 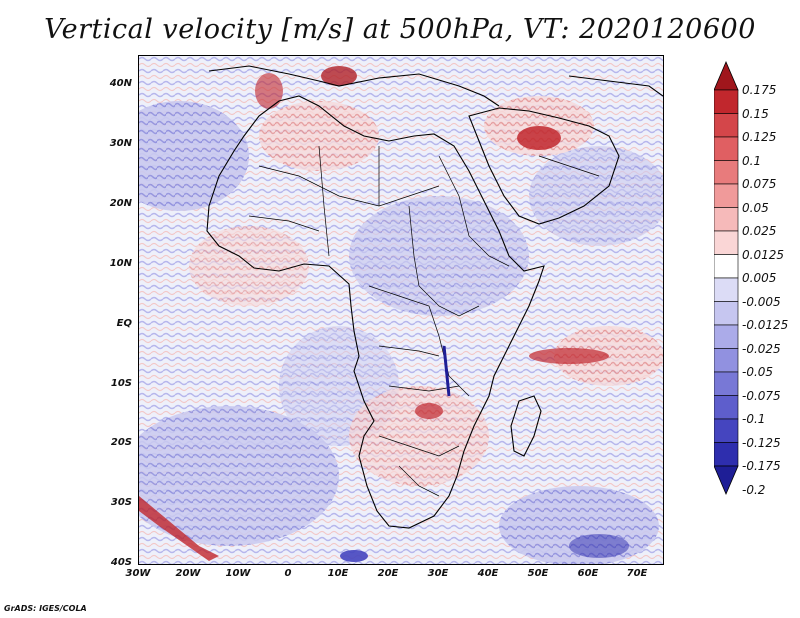 I want to click on colorbar-top-arrow, so click(x=726, y=75).